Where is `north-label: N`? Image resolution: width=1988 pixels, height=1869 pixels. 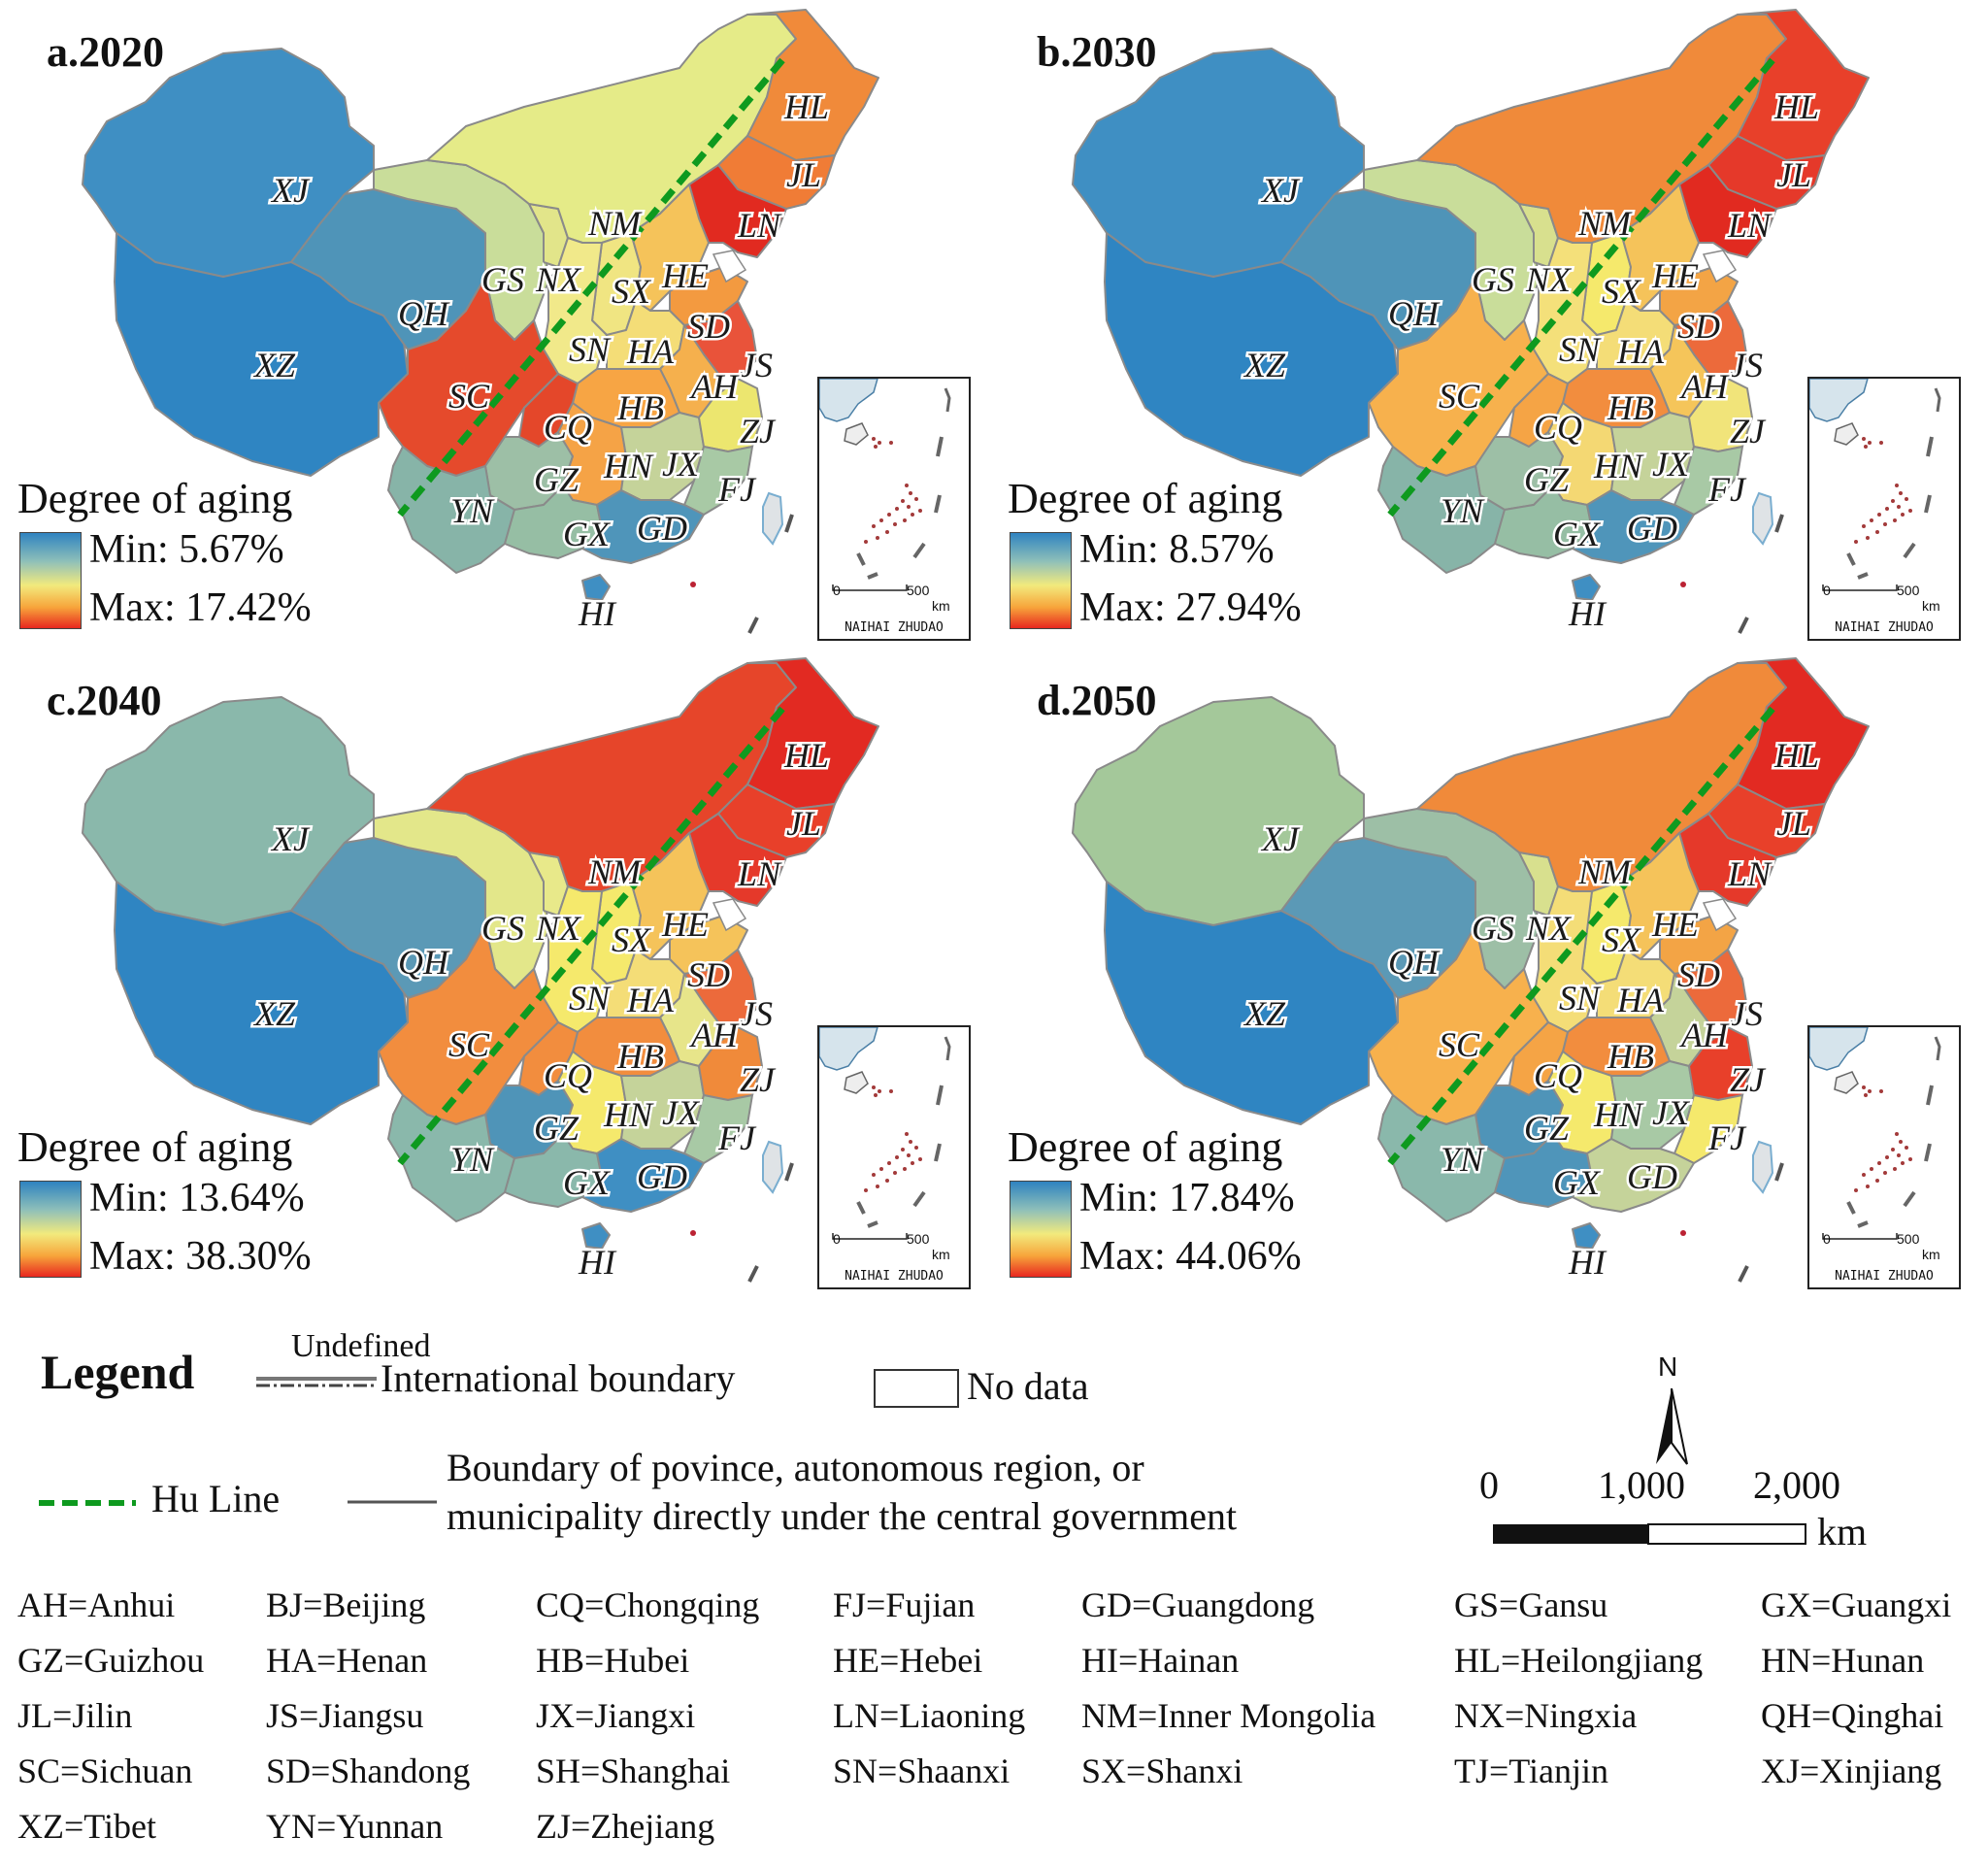 north-label: N is located at coordinates (1668, 1367).